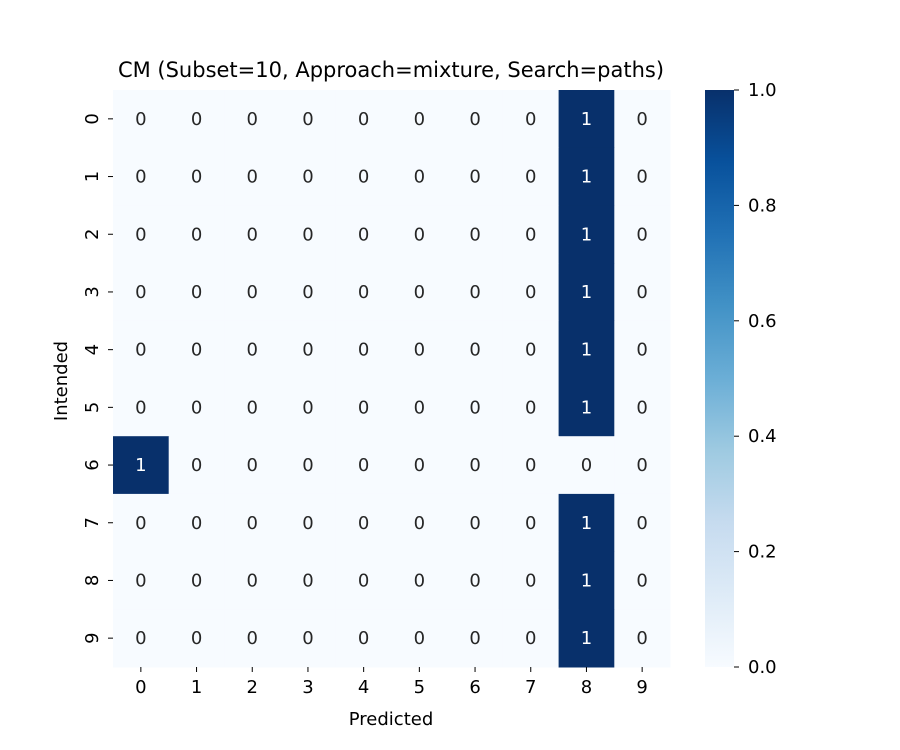 This screenshot has width=900, height=750. I want to click on y-tick-label: 5, so click(92, 407).